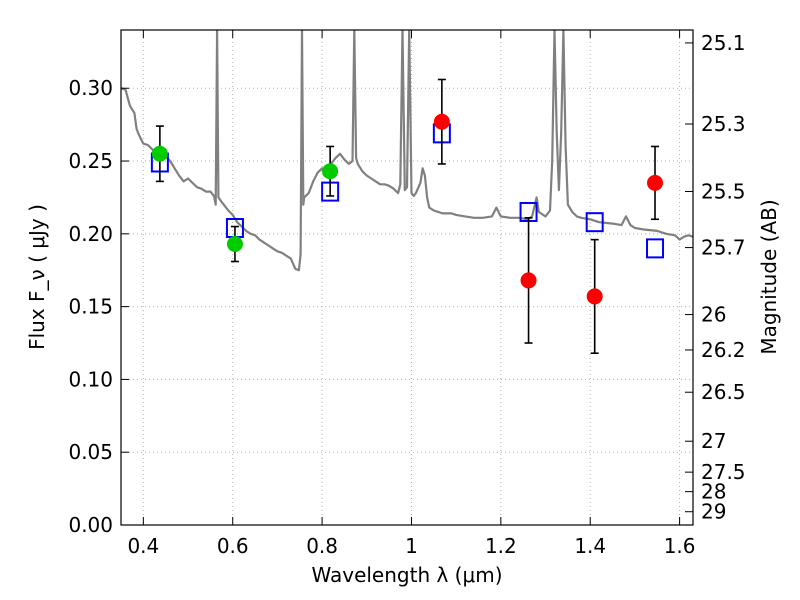  I want to click on y2-axis-label: Magnitude (AB), so click(769, 276).